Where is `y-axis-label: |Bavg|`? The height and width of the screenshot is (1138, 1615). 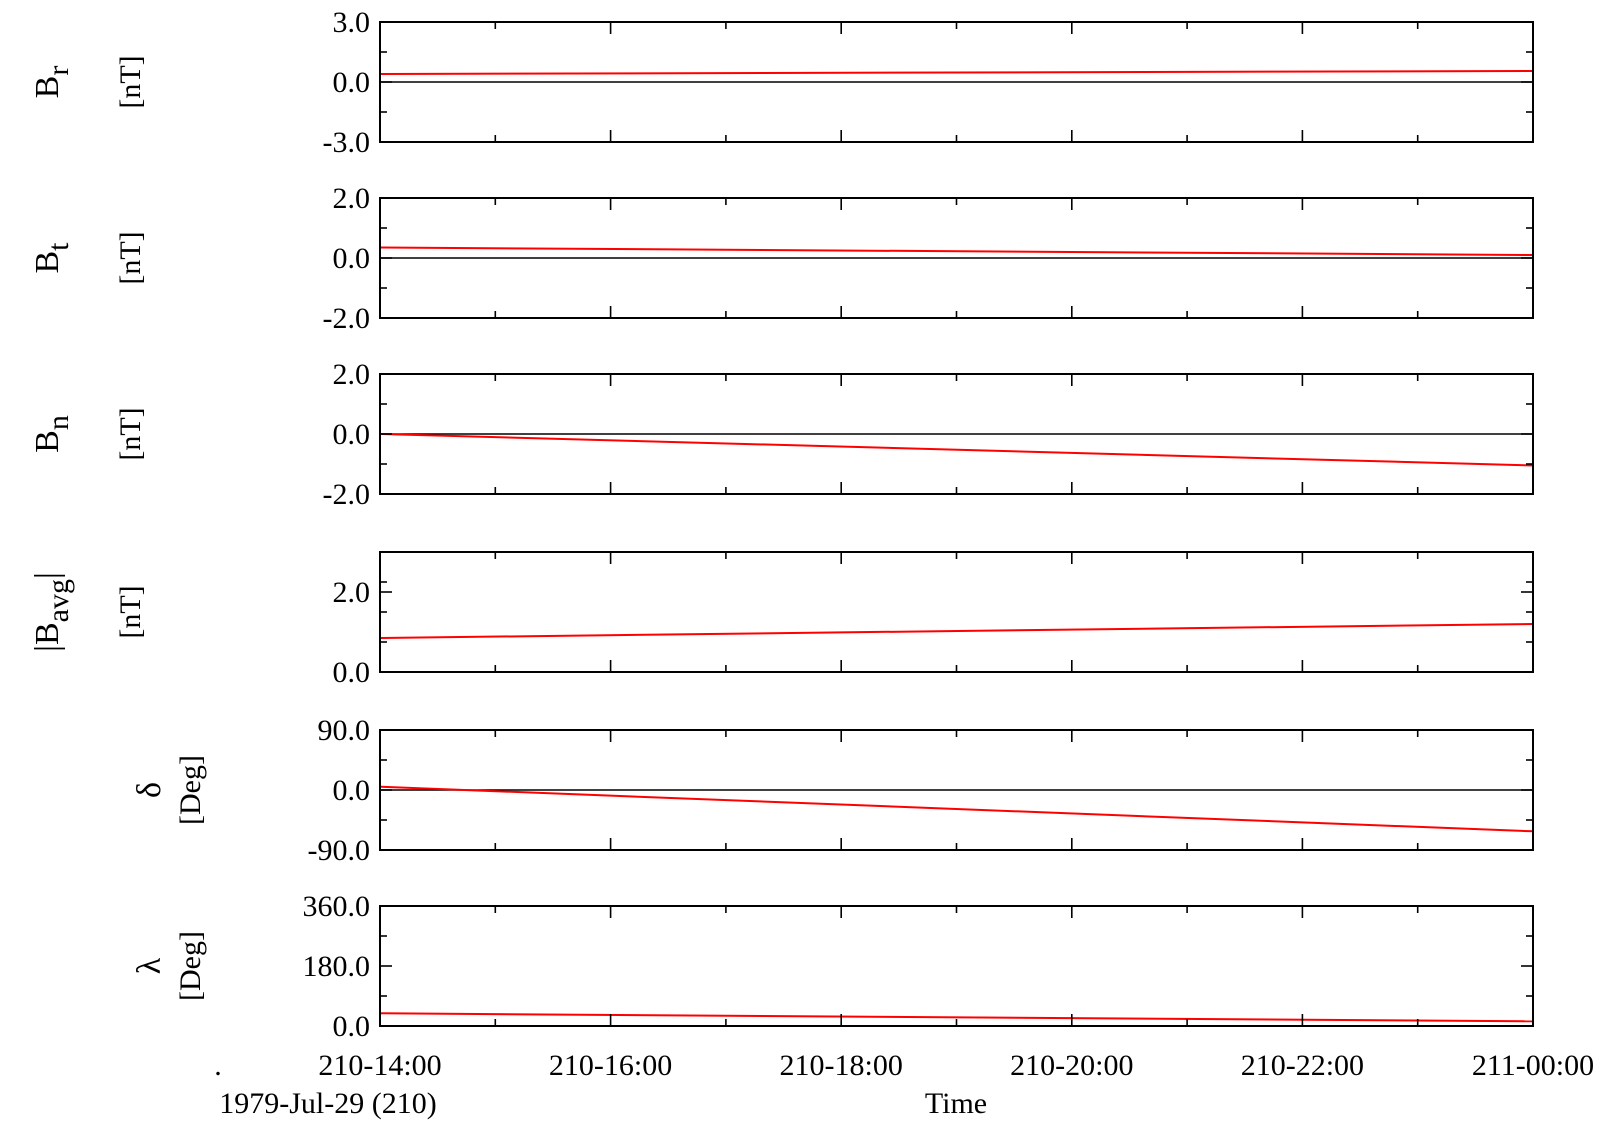
y-axis-label: |Bavg| is located at coordinates (52, 612).